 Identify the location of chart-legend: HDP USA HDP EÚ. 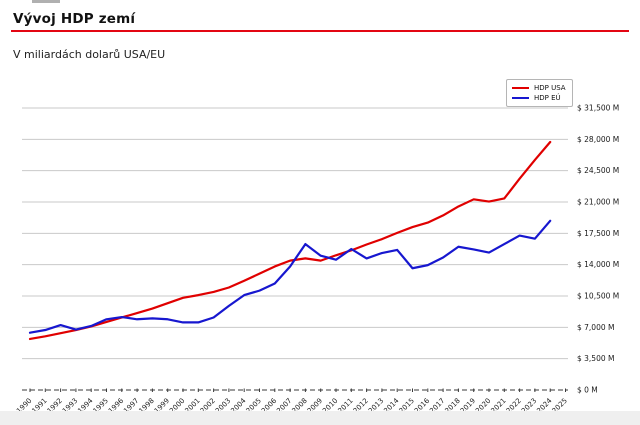
(539, 93).